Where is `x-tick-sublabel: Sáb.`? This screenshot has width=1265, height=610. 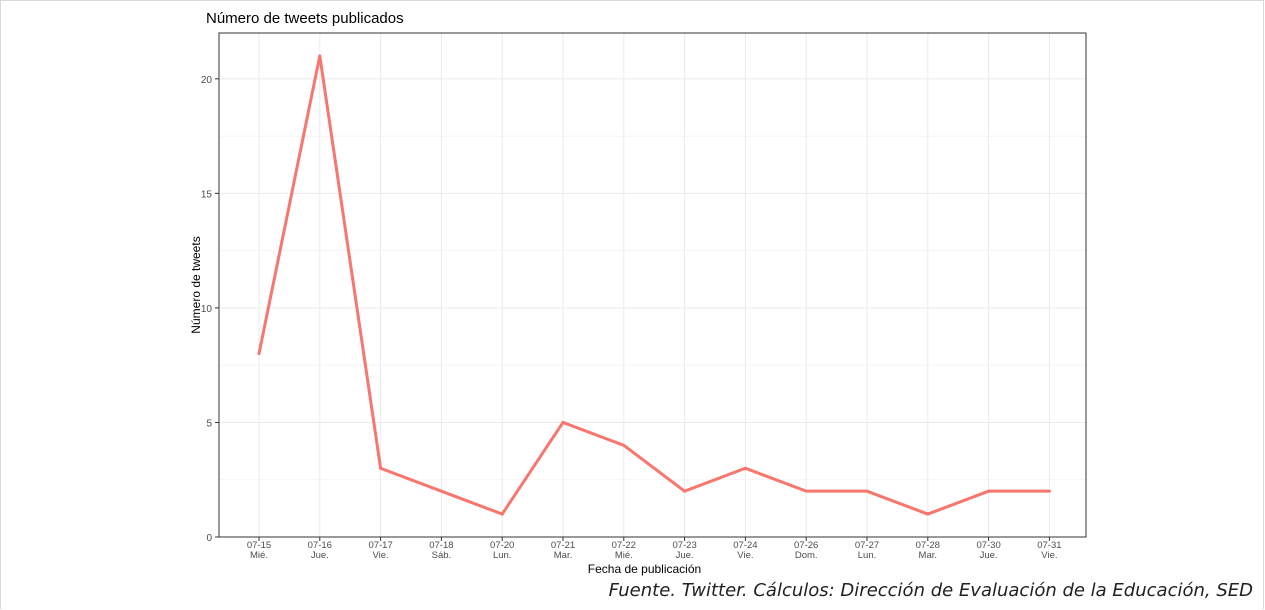 x-tick-sublabel: Sáb. is located at coordinates (442, 555).